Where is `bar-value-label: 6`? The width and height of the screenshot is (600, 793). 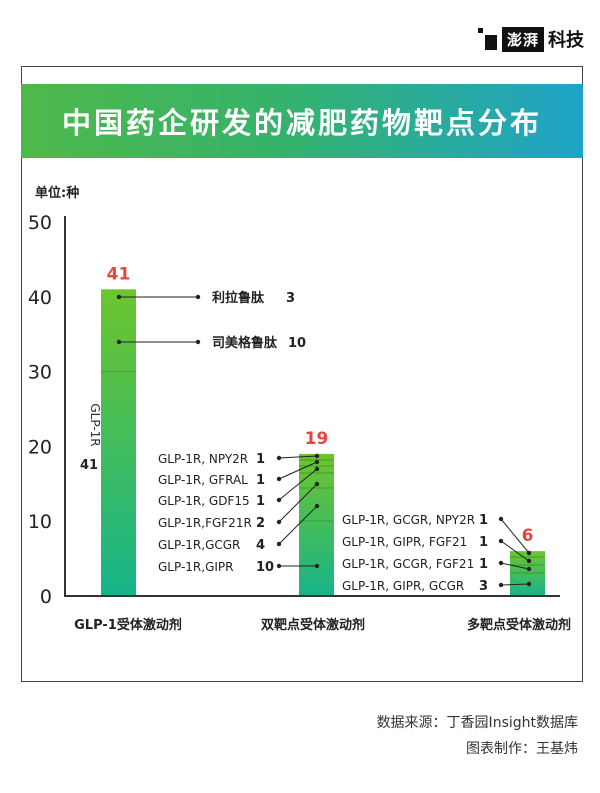 bar-value-label: 6 is located at coordinates (528, 536).